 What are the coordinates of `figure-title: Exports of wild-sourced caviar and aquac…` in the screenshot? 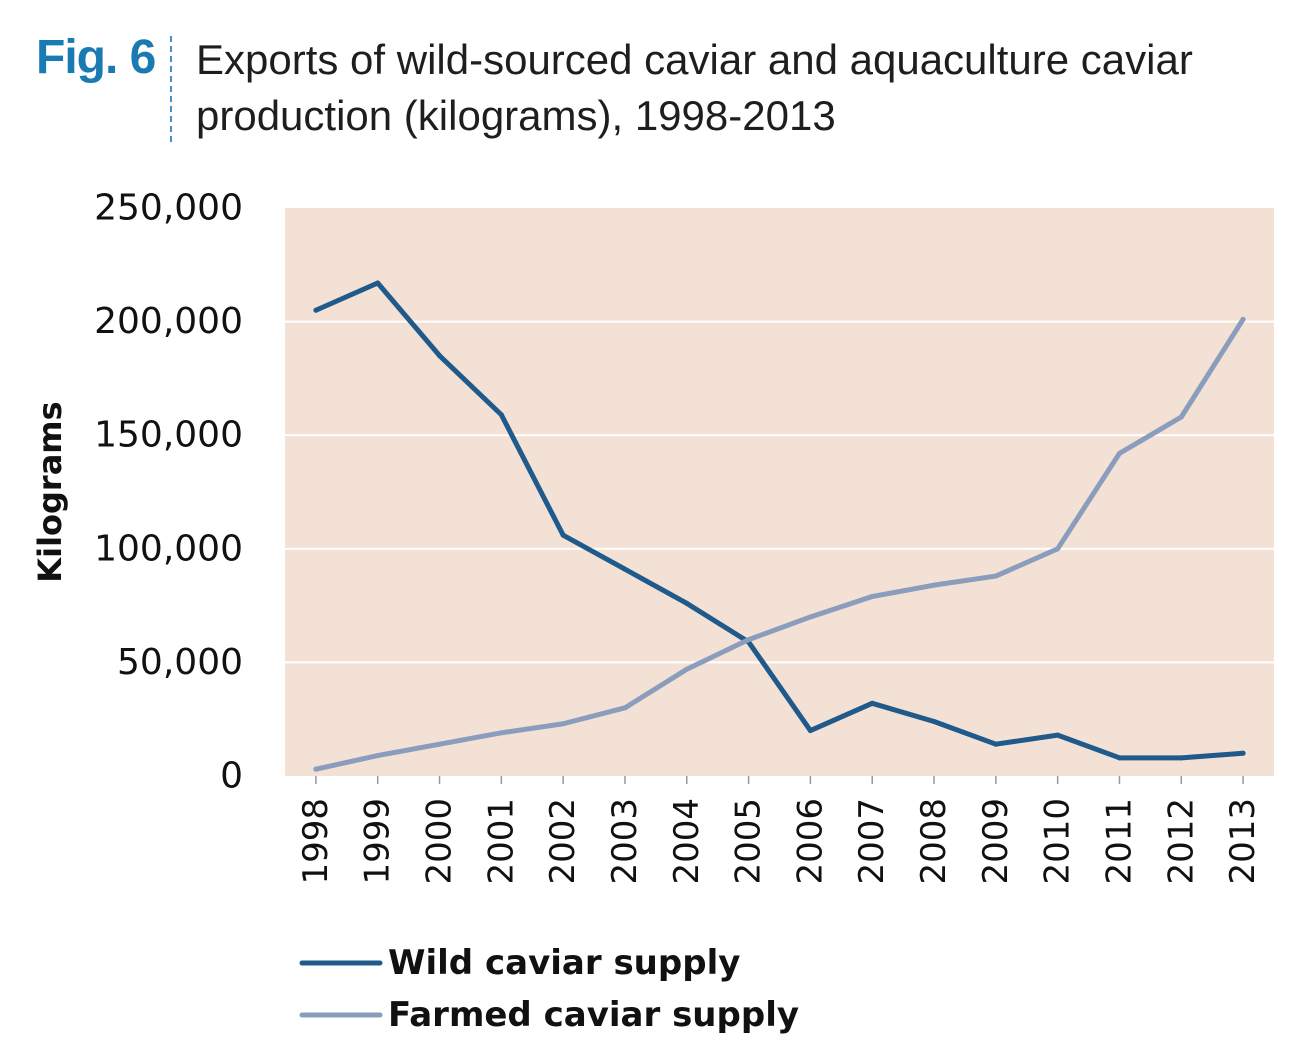 It's located at (736, 88).